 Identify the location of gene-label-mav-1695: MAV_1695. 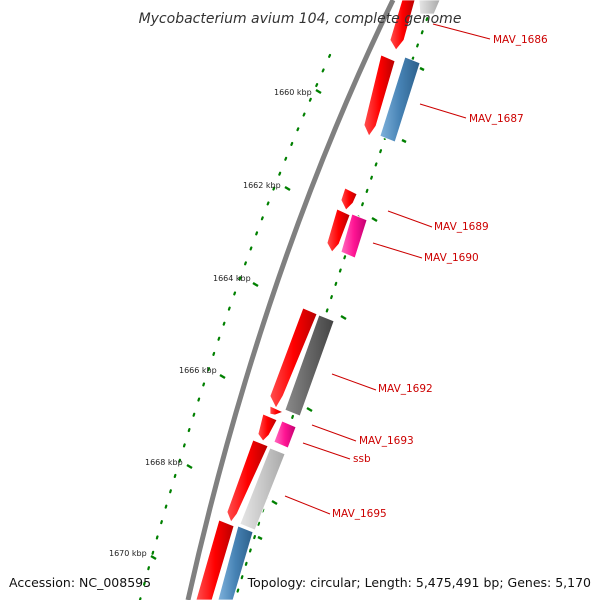
(359, 514).